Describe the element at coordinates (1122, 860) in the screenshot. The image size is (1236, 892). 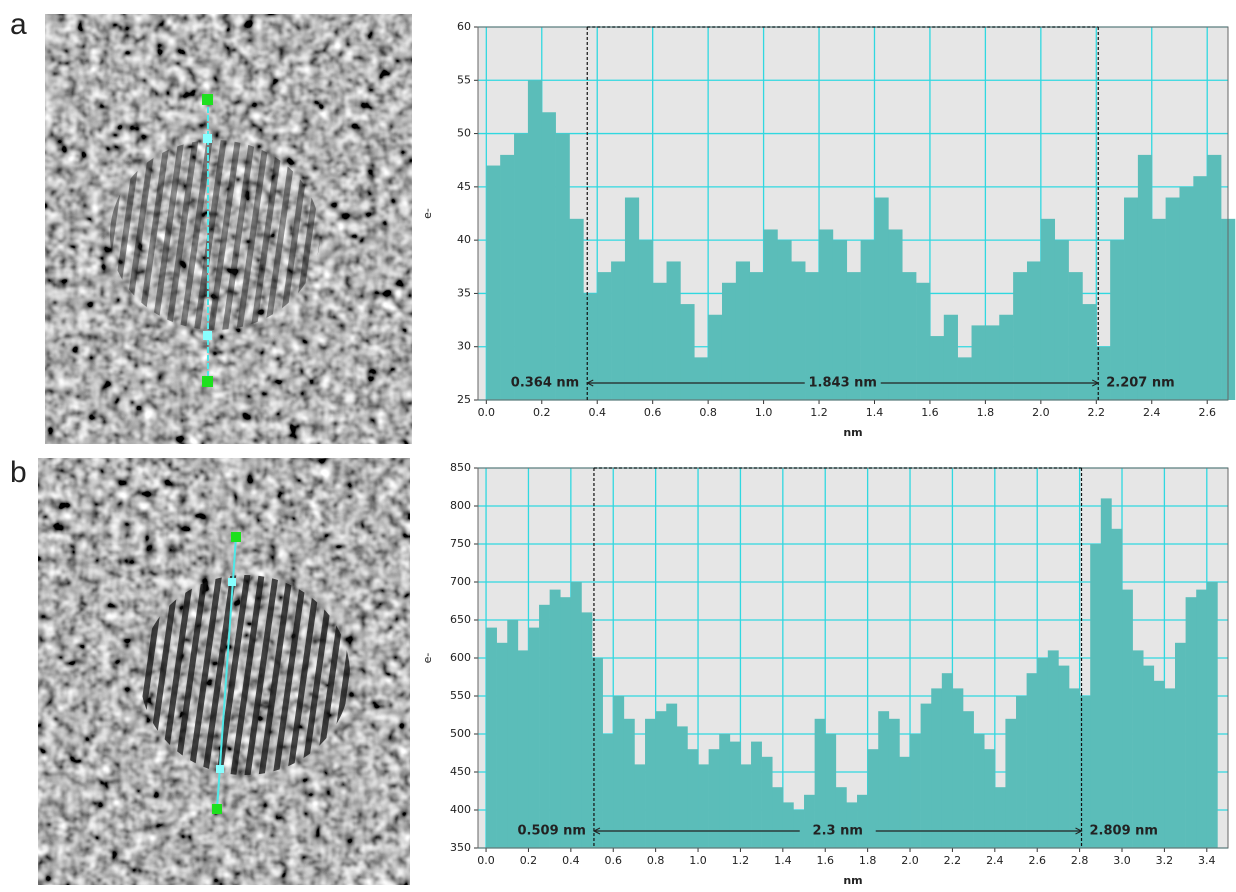
I see `x-tick-label: 3.0` at that location.